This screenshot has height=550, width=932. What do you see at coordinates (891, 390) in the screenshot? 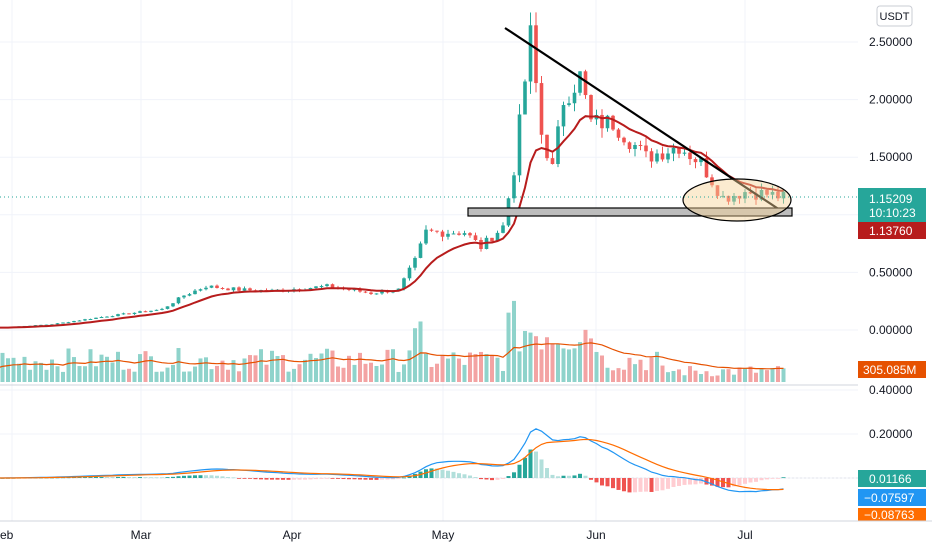
I see `macd-tick-label: 0.40000` at bounding box center [891, 390].